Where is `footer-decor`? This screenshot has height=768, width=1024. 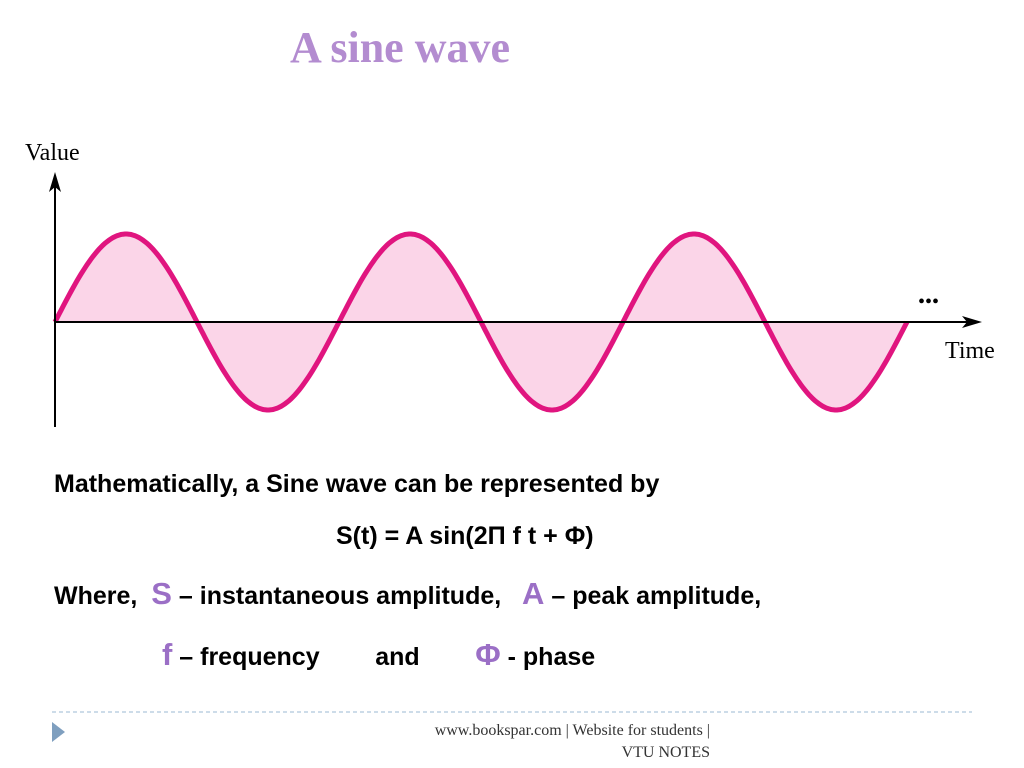
footer-decor is located at coordinates (512, 726).